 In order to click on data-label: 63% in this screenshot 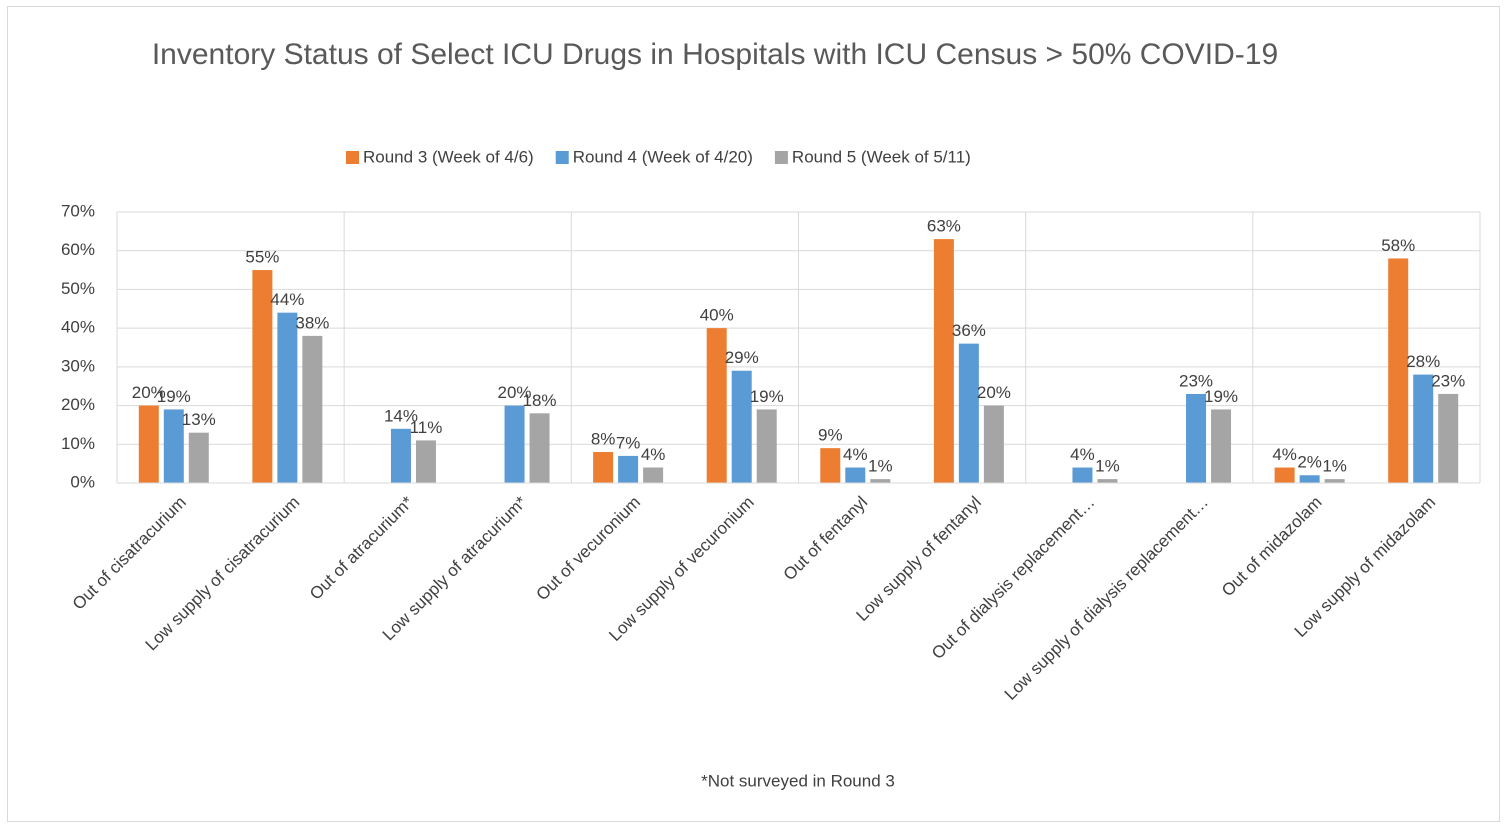, I will do `click(944, 226)`.